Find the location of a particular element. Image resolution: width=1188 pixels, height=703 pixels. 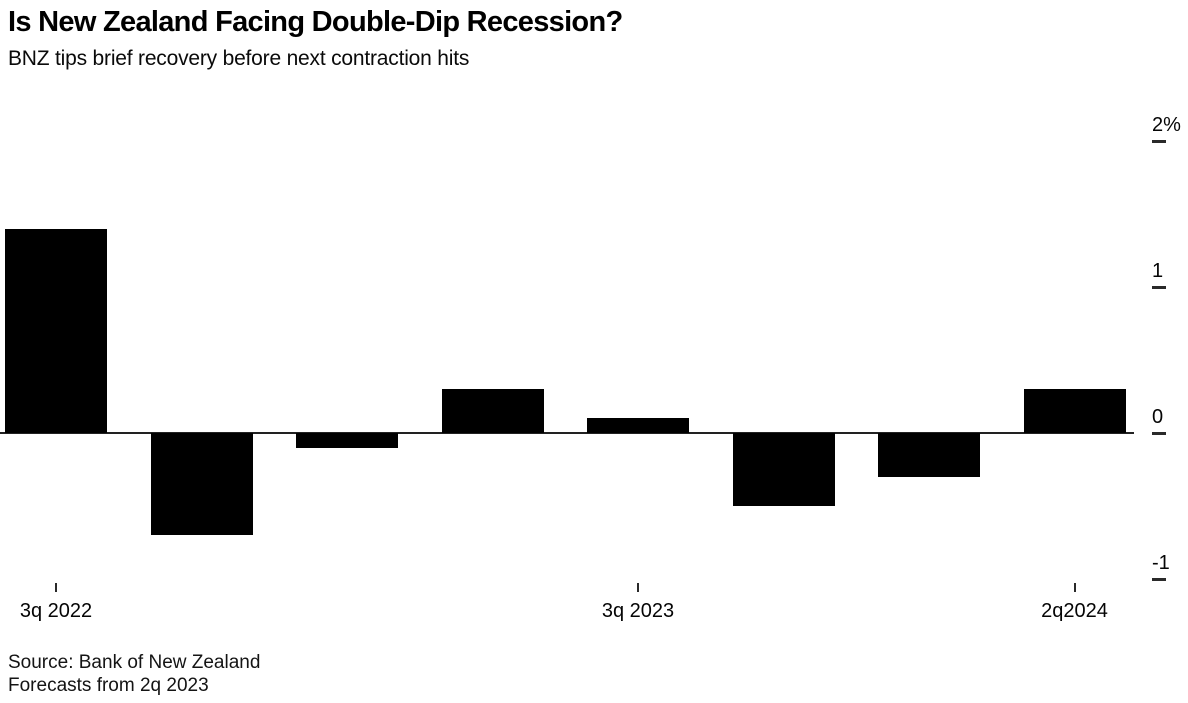

x-axis-label: 3q 2023 is located at coordinates (638, 611).